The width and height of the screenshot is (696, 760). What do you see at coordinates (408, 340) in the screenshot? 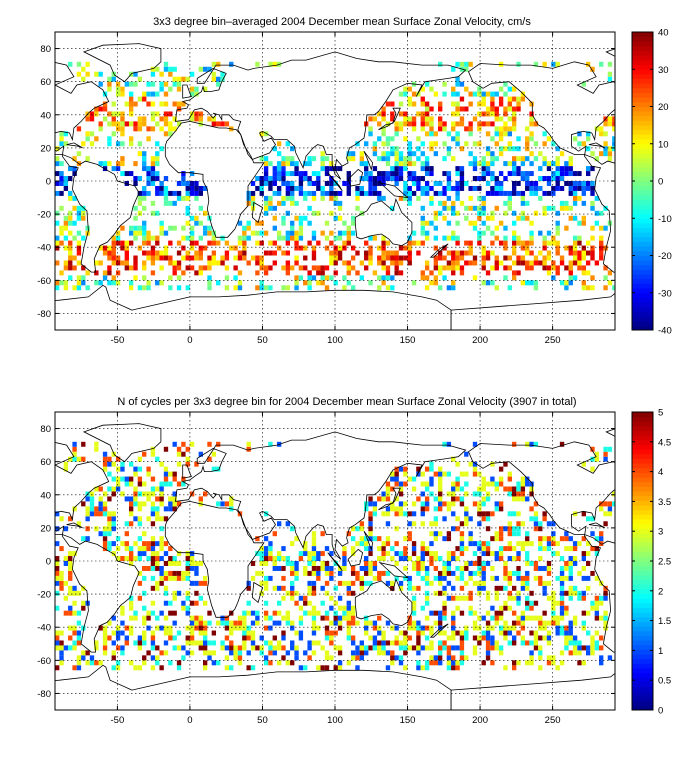
I see `x-tick-label: 150` at bounding box center [408, 340].